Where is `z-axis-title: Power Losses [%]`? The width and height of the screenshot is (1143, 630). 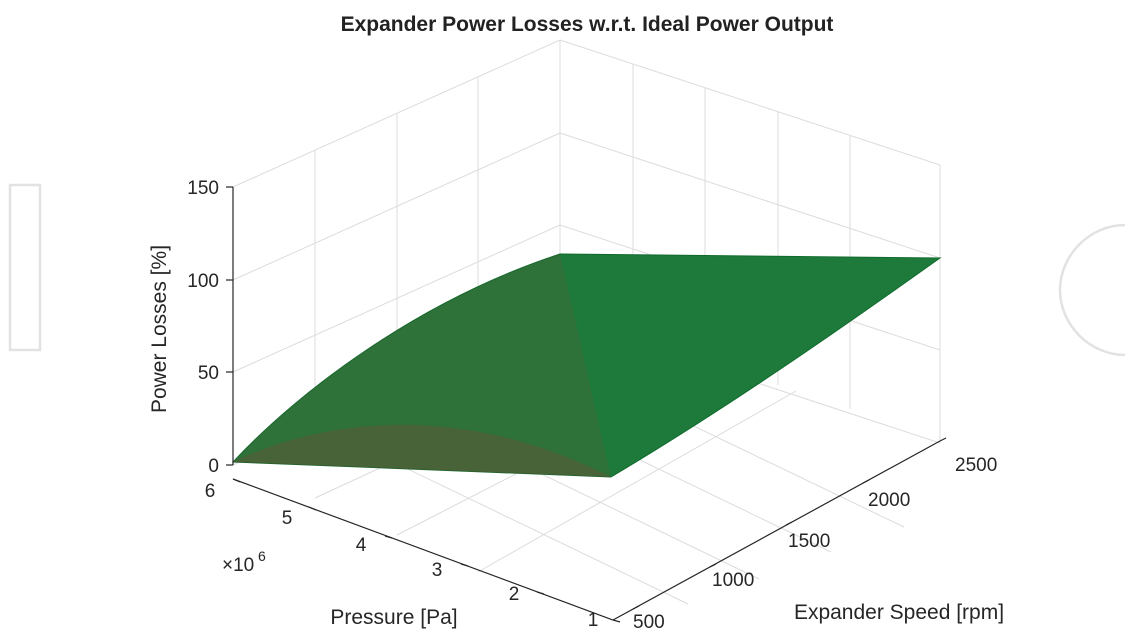
z-axis-title: Power Losses [%] is located at coordinates (159, 329).